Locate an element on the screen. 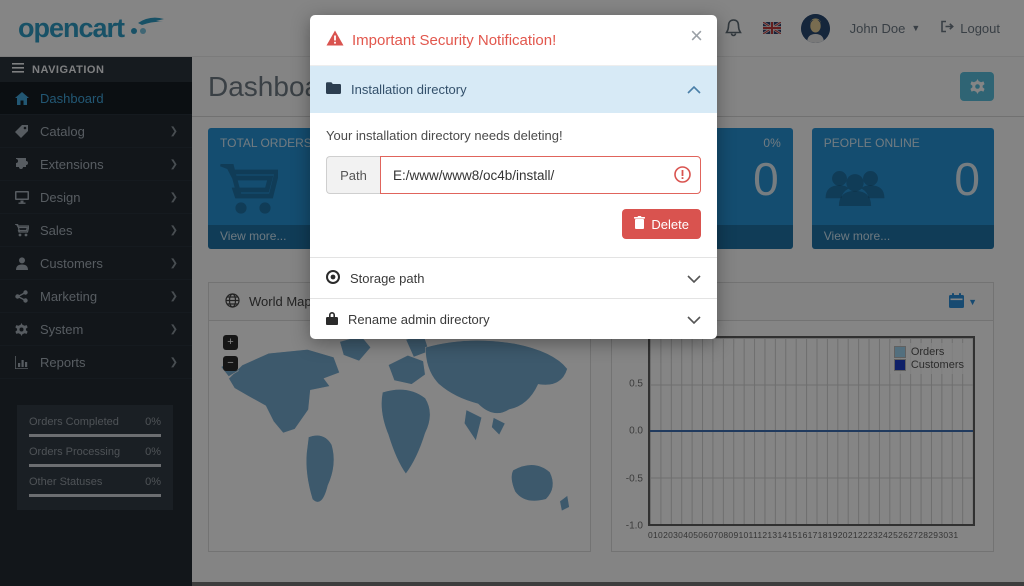 This screenshot has height=586, width=1024. monitor-icon is located at coordinates (21, 197).